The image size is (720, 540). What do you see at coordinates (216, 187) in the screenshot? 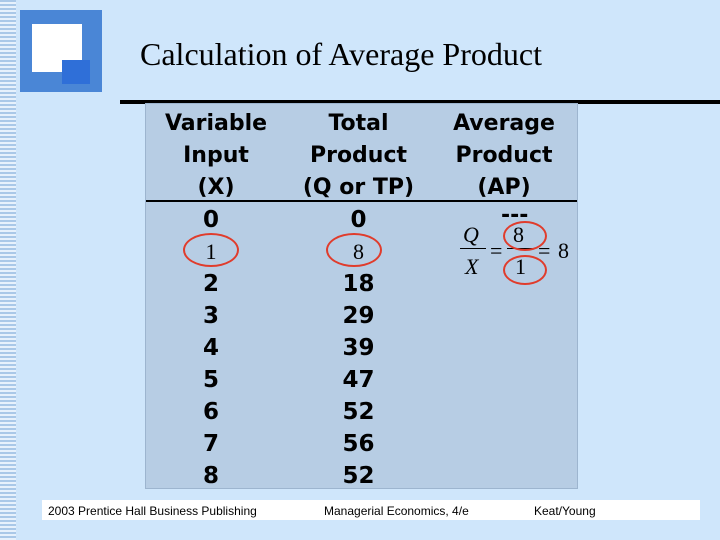
I see `header-line: (X)` at bounding box center [216, 187].